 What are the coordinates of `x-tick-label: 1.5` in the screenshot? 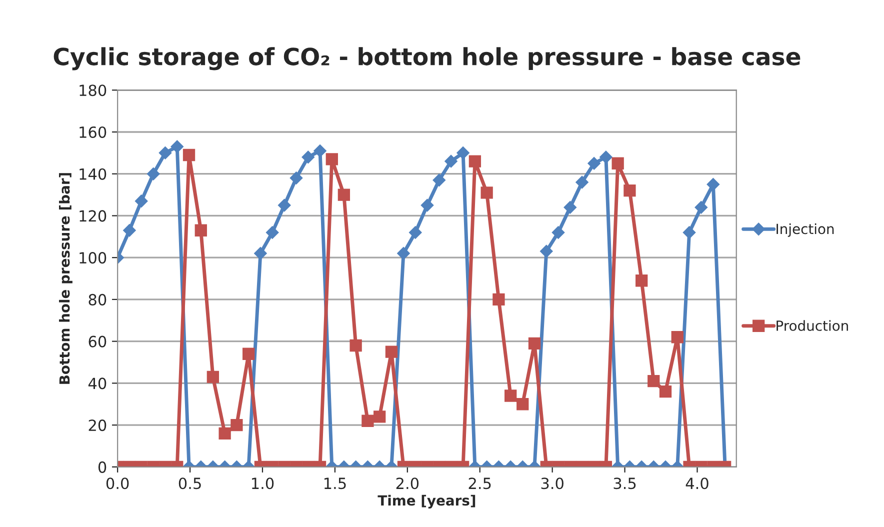 It's located at (335, 484).